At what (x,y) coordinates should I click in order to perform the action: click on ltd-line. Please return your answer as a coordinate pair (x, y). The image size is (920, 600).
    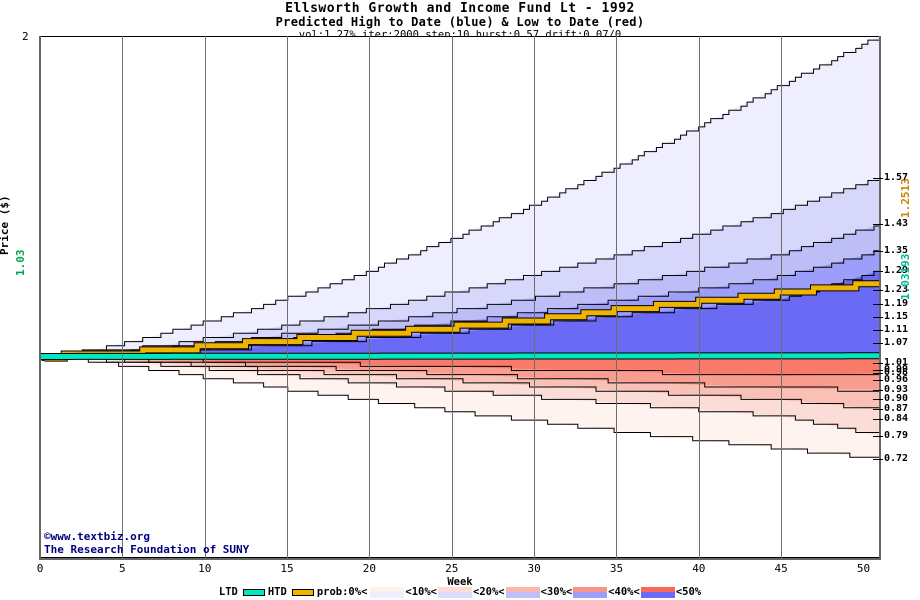
    Looking at the image, I should click on (460, 356).